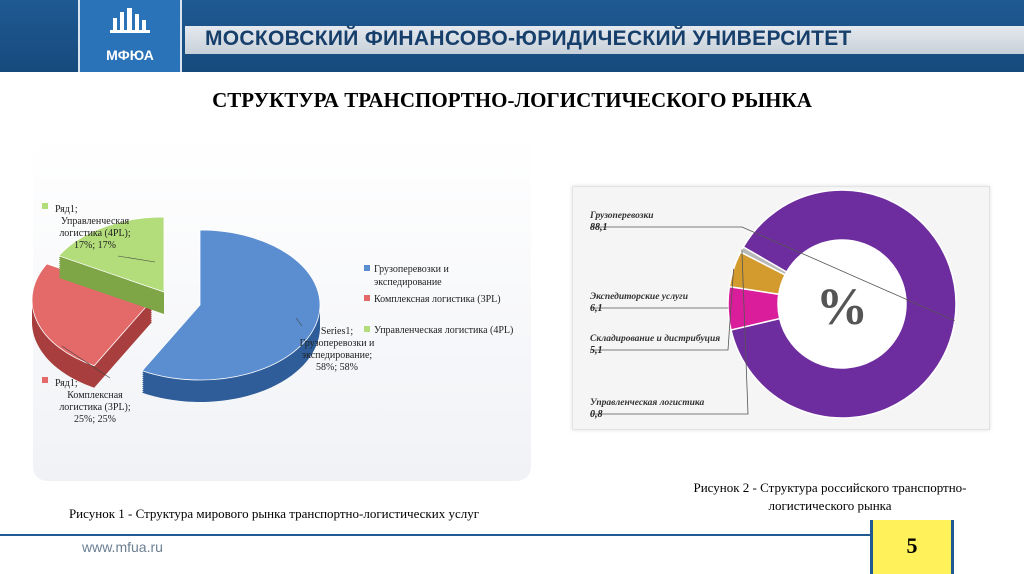 The height and width of the screenshot is (574, 1024). Describe the element at coordinates (842, 307) in the screenshot. I see `chart2-center-label: %` at that location.